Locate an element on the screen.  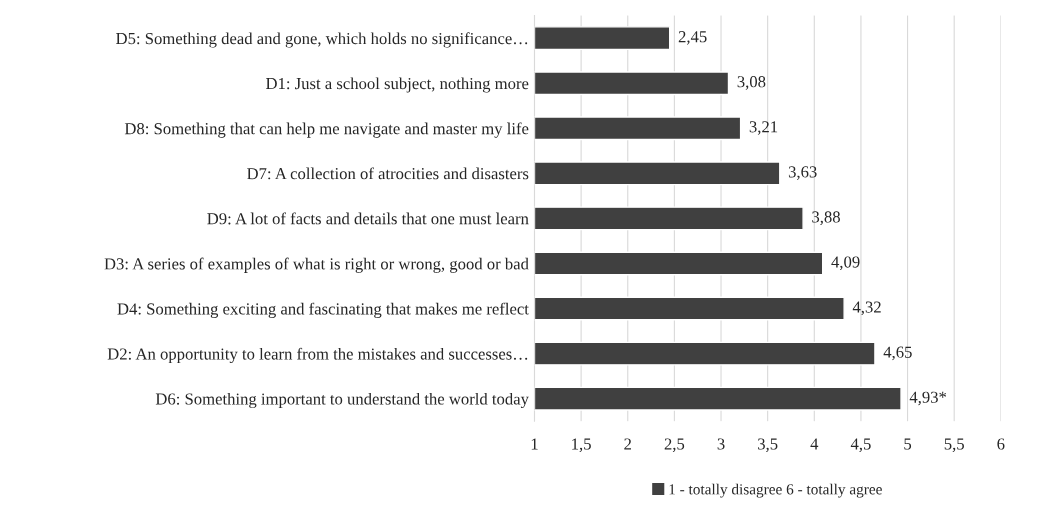
x-tick-label: 5,5 is located at coordinates (954, 445).